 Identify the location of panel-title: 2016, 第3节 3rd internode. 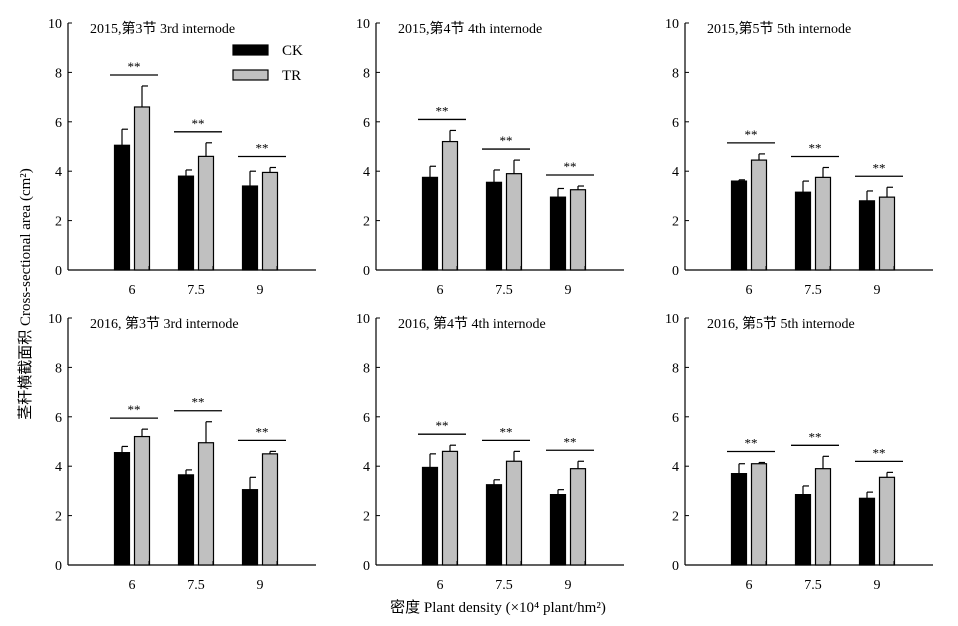
(164, 323).